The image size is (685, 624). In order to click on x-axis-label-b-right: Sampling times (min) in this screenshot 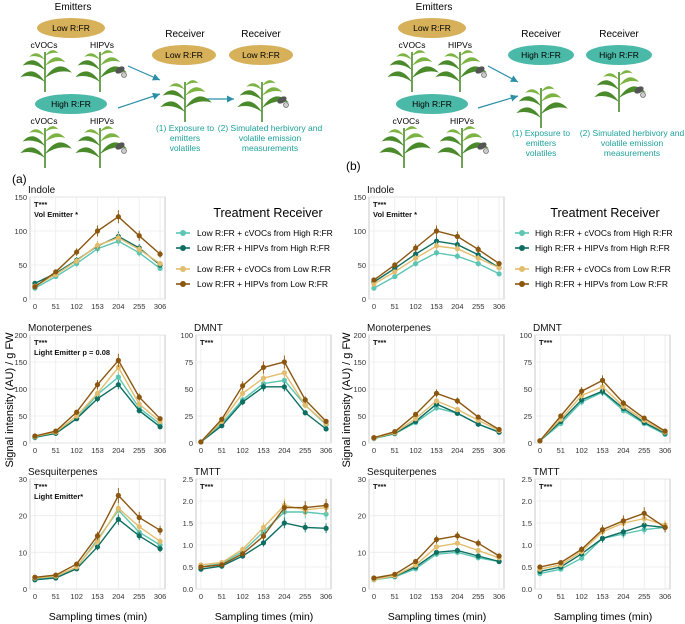, I will do `click(603, 617)`.